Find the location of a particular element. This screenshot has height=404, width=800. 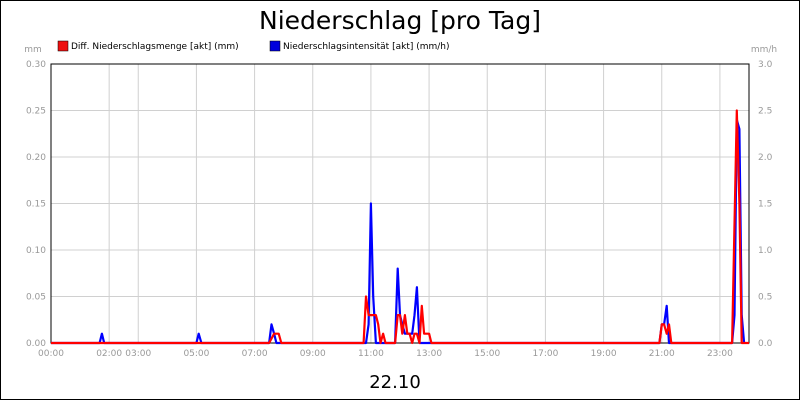

right-tick-label: 2.5 is located at coordinates (765, 112).